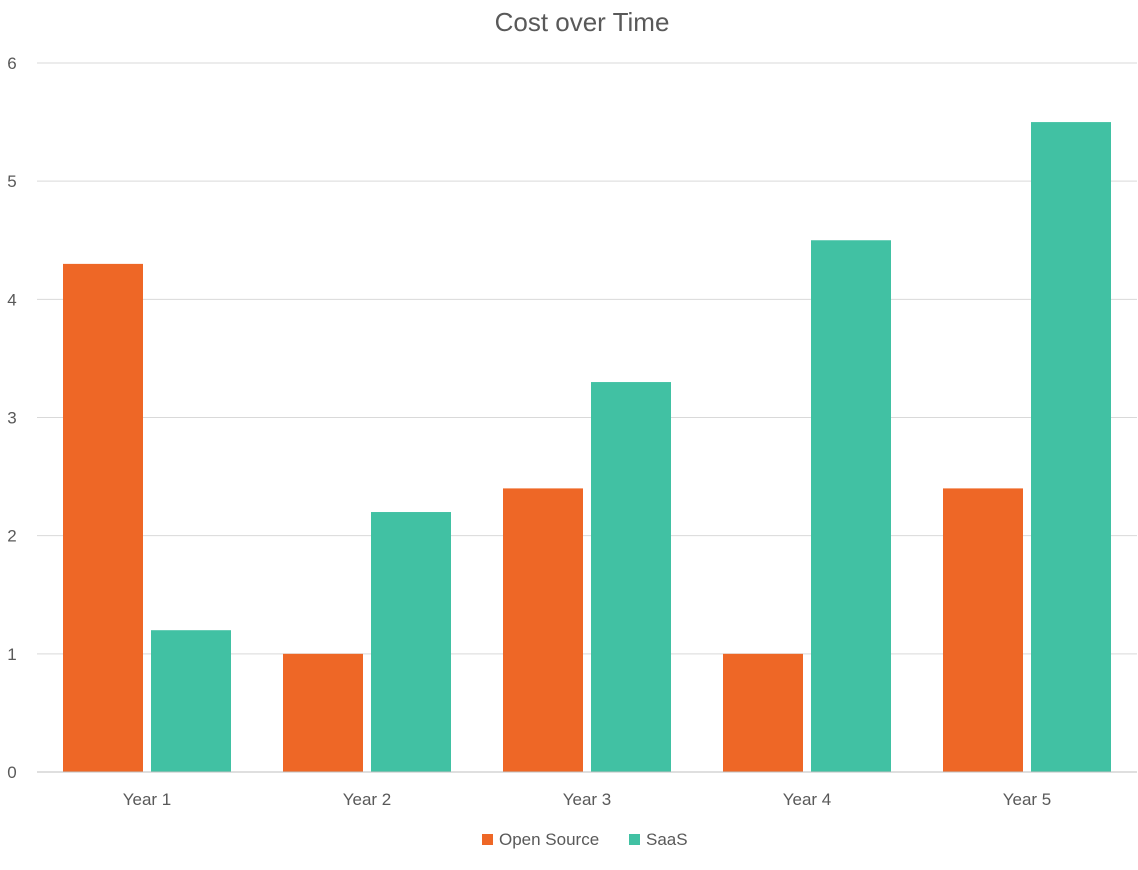  I want to click on legend-label-open-source: Open Source, so click(549, 839).